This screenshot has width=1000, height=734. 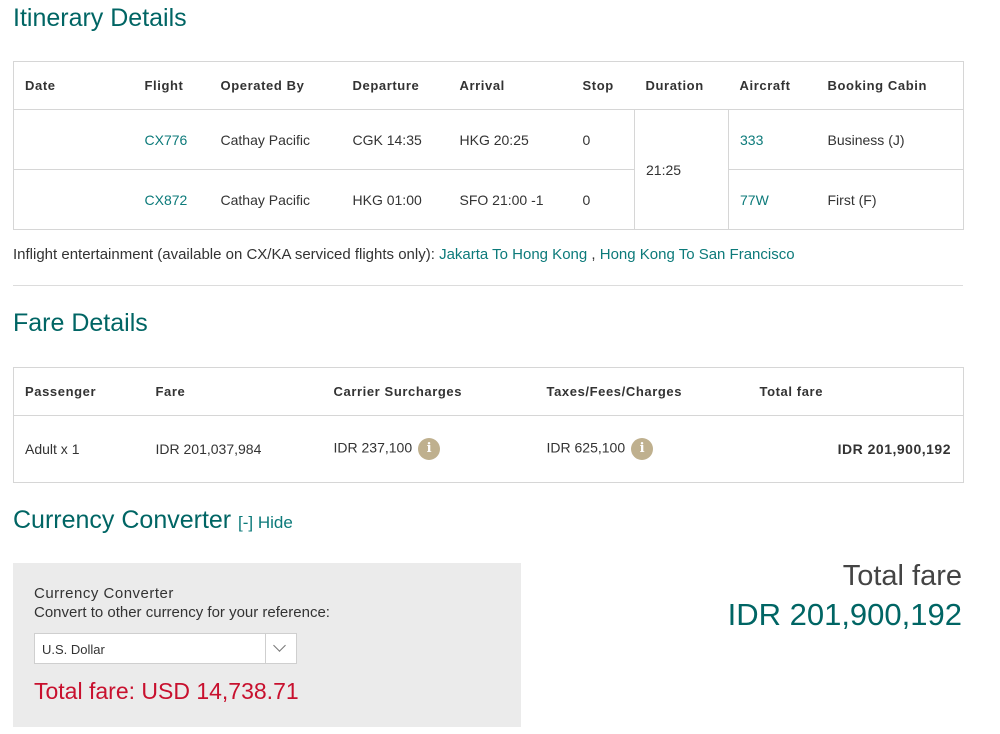 I want to click on cell-departure: CGK 14:35, so click(x=395, y=139).